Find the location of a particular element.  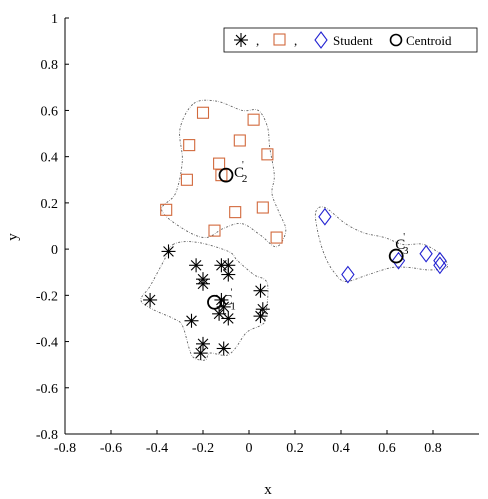

centroid-label-1: C' 1 is located at coordinates (229, 299).